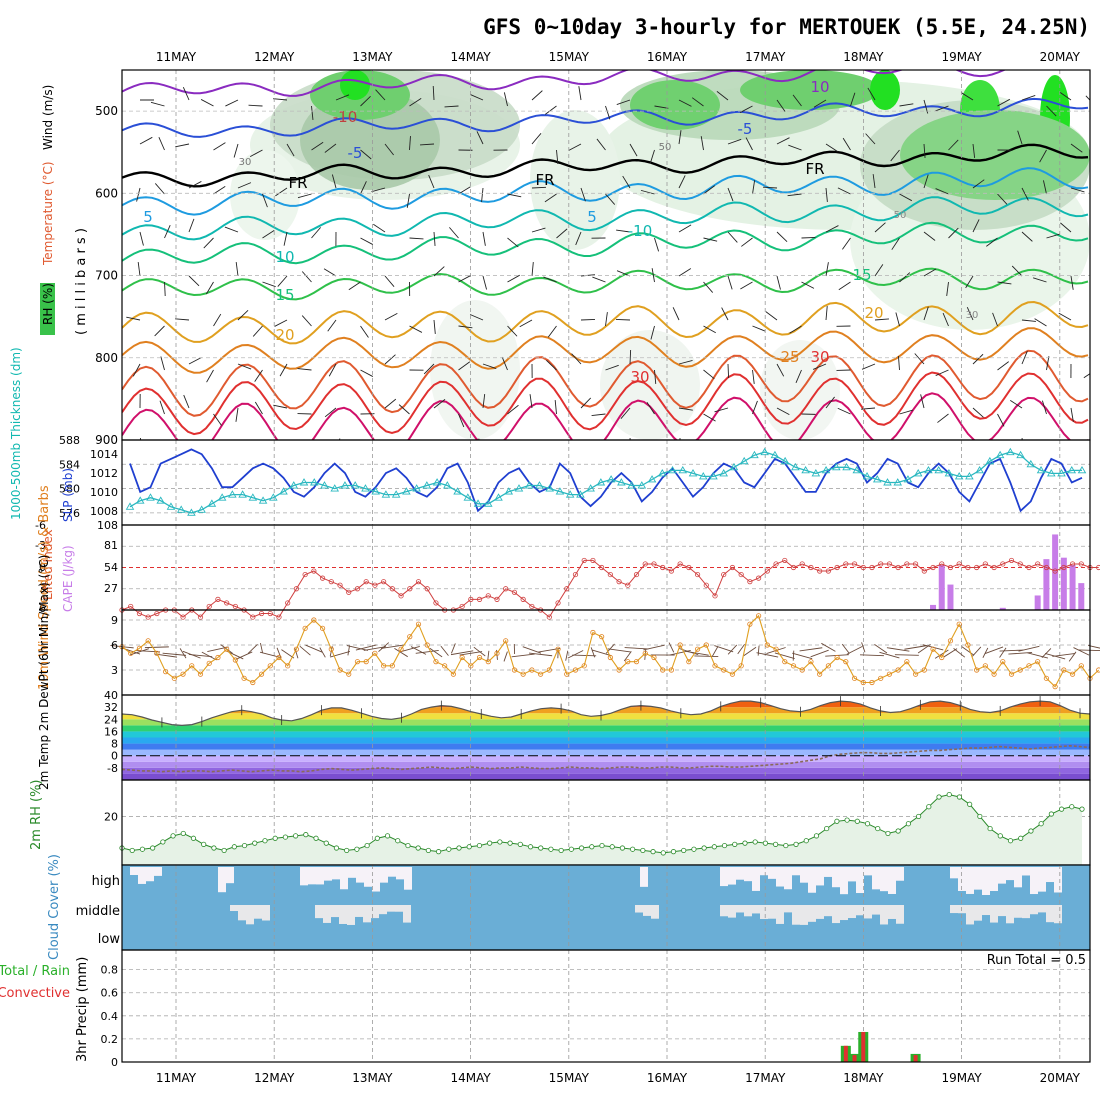 Image resolution: width=1100 pixels, height=1104 pixels. What do you see at coordinates (106, 193) in the screenshot?
I see `tick-label: 600` at bounding box center [106, 193].